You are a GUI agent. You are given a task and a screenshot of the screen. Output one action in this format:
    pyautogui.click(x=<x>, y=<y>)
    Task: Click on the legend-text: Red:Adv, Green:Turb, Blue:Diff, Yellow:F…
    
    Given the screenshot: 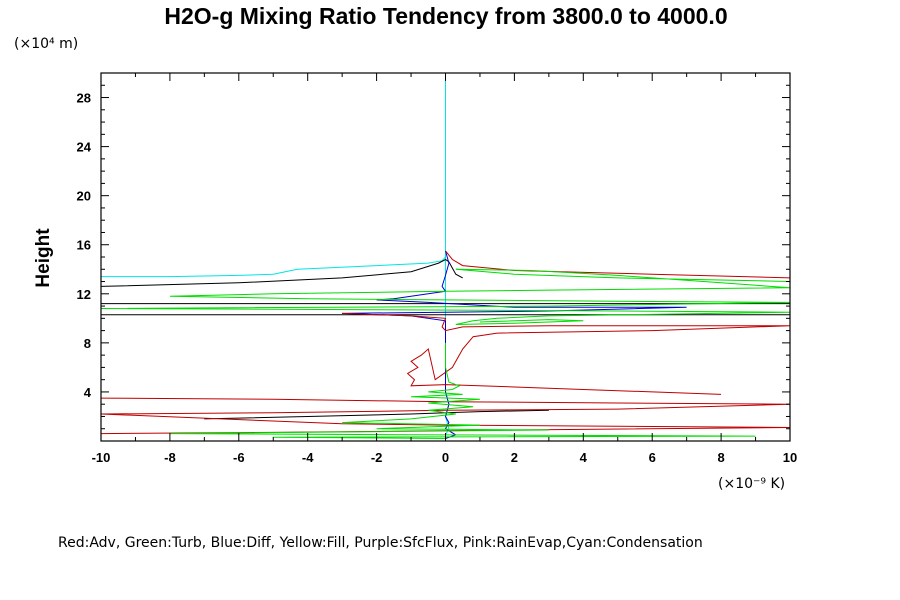 What is the action you would take?
    pyautogui.click(x=380, y=543)
    